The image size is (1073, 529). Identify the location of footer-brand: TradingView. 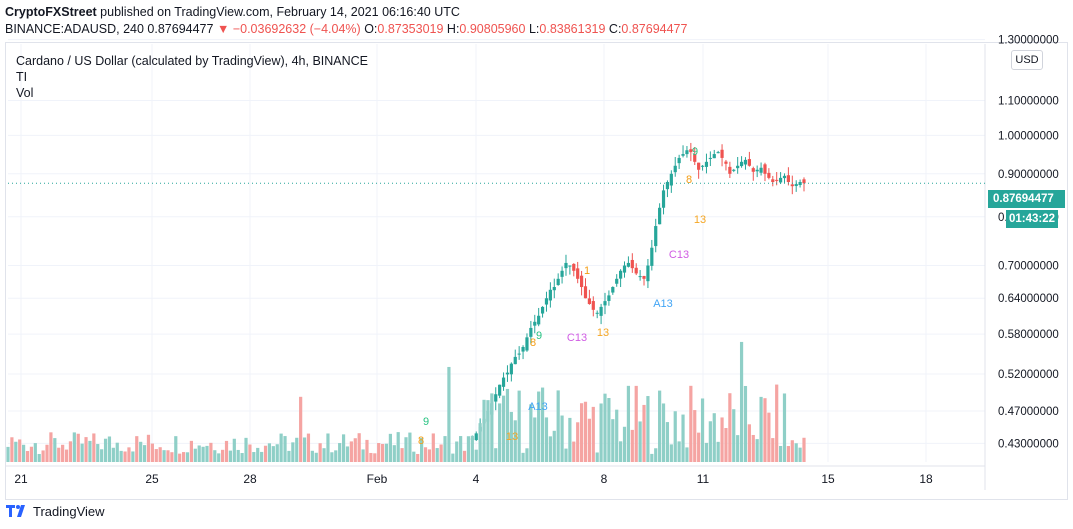
(55, 511).